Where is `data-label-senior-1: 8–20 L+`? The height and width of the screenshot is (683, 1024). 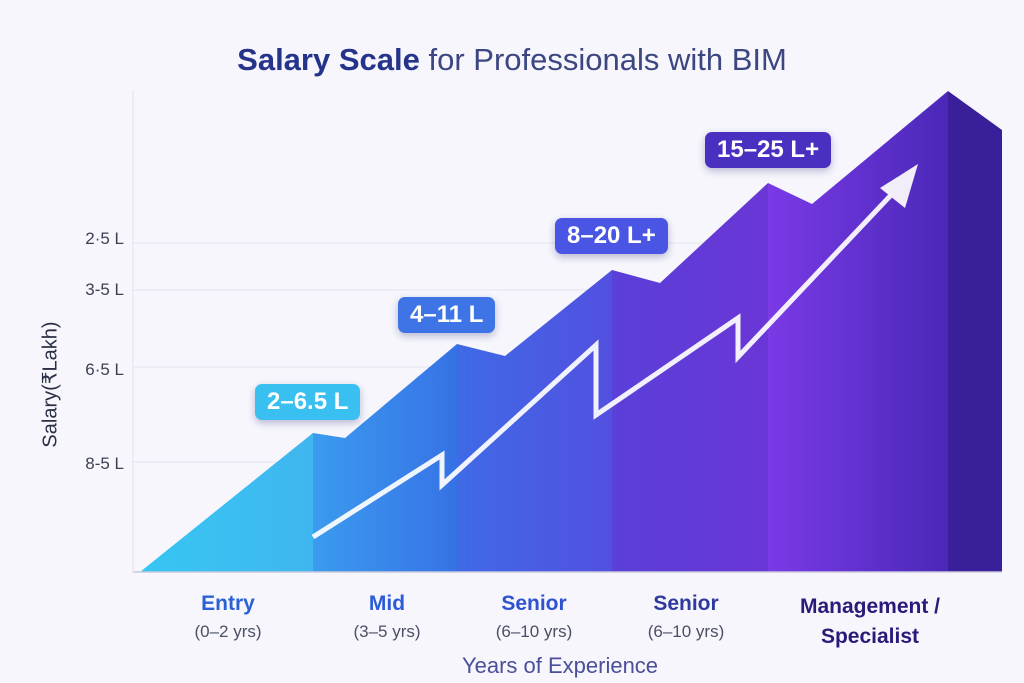
data-label-senior-1: 8–20 L+ is located at coordinates (611, 236).